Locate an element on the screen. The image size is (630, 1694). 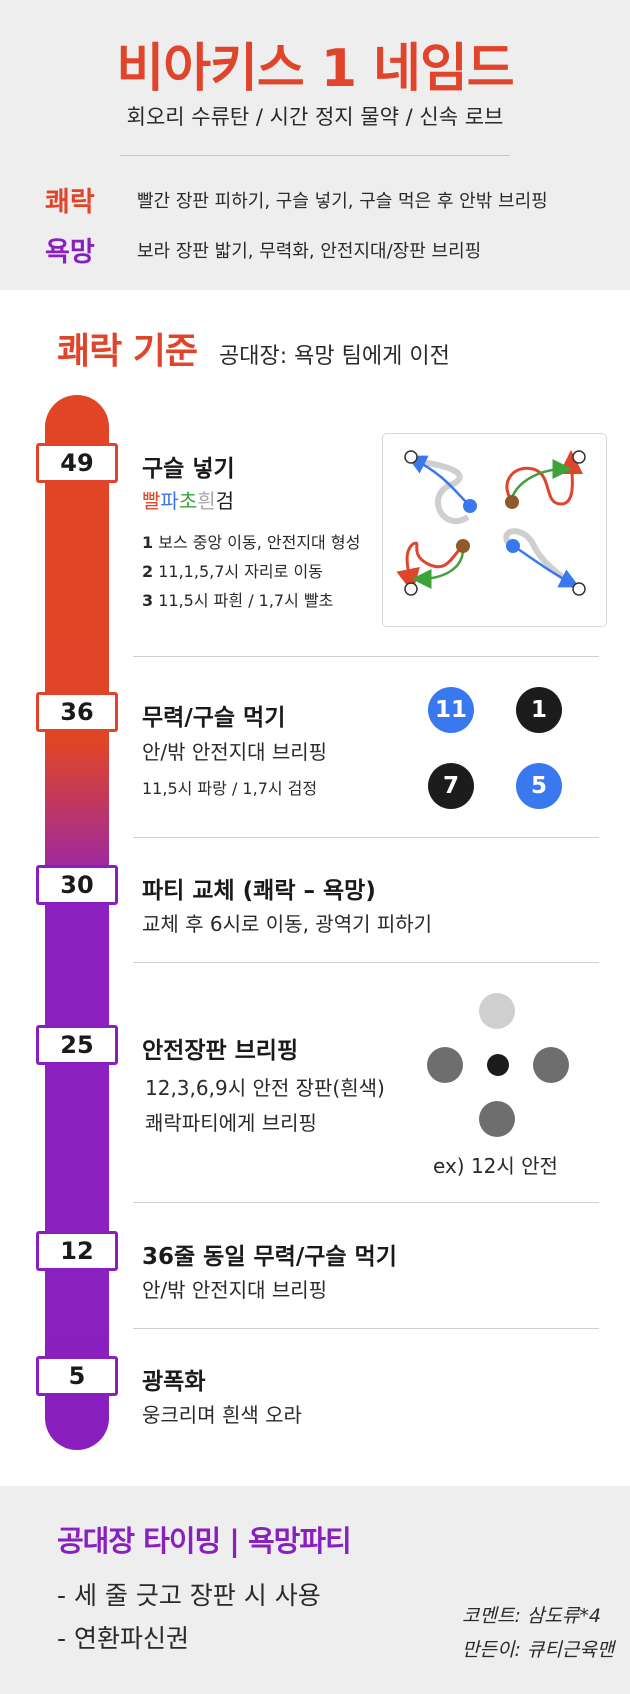
position-circle-11: 11 is located at coordinates (451, 710).